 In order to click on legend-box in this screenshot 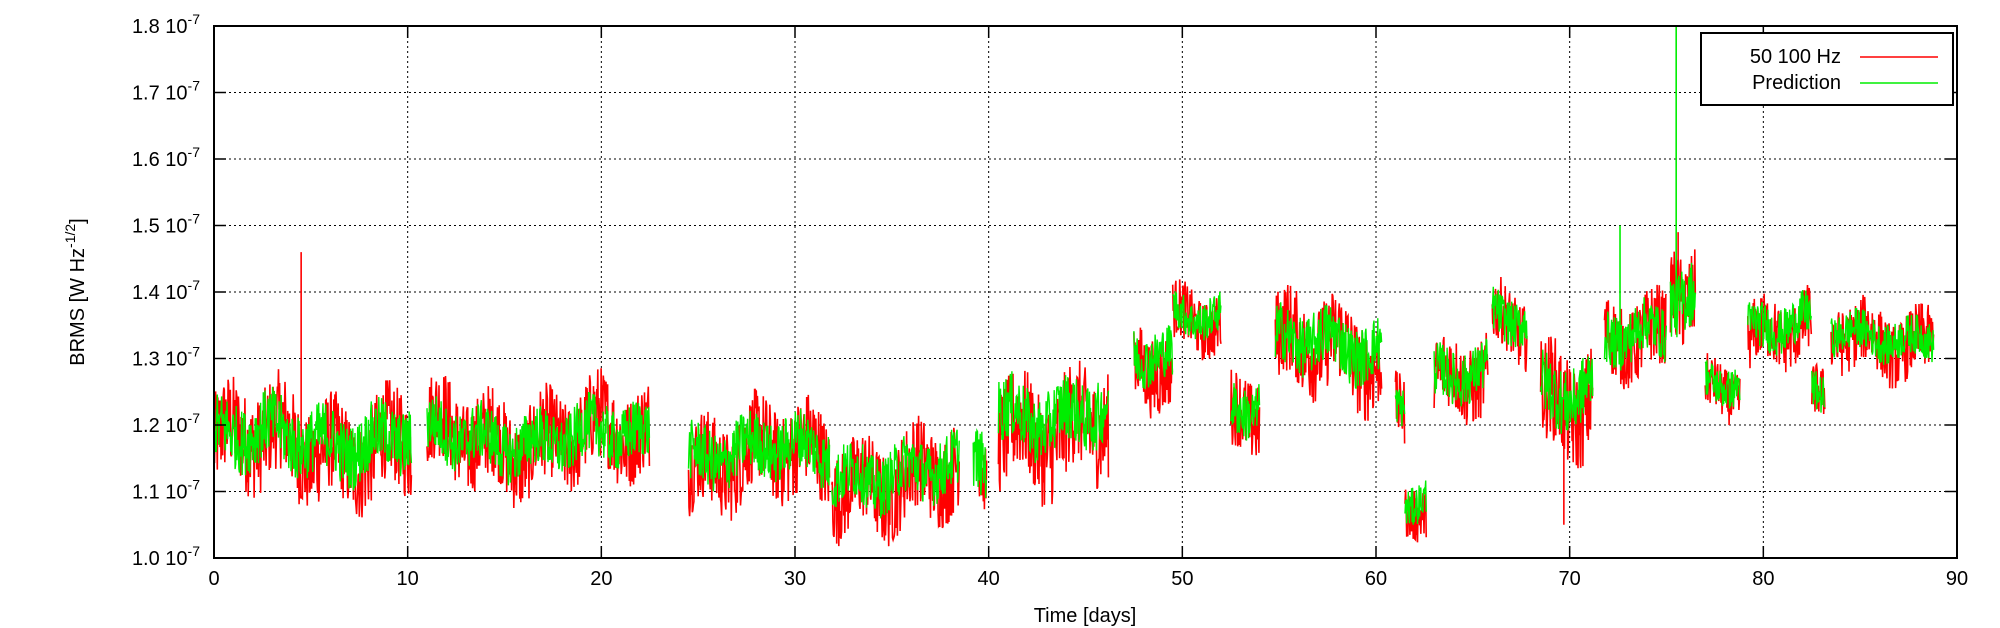, I will do `click(1827, 69)`.